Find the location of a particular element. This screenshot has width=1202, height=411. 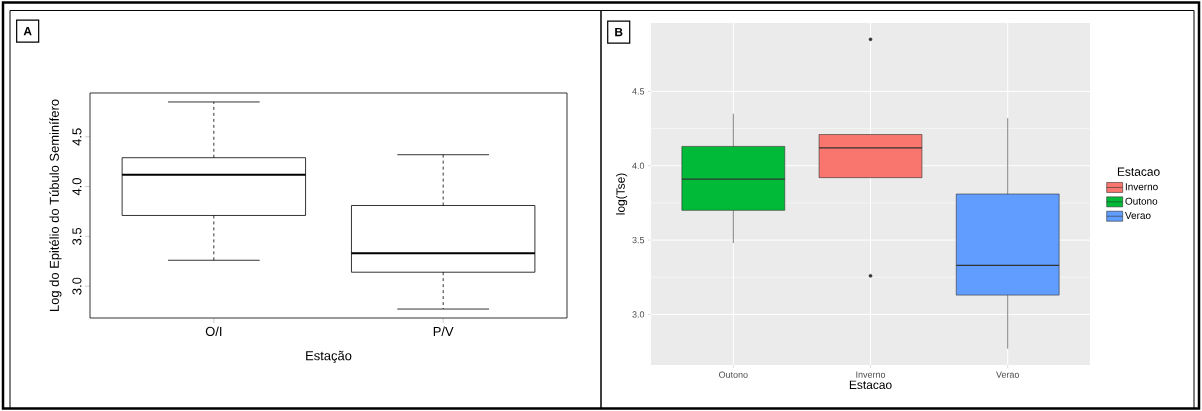

legend-label: Inverno is located at coordinates (1141, 187).